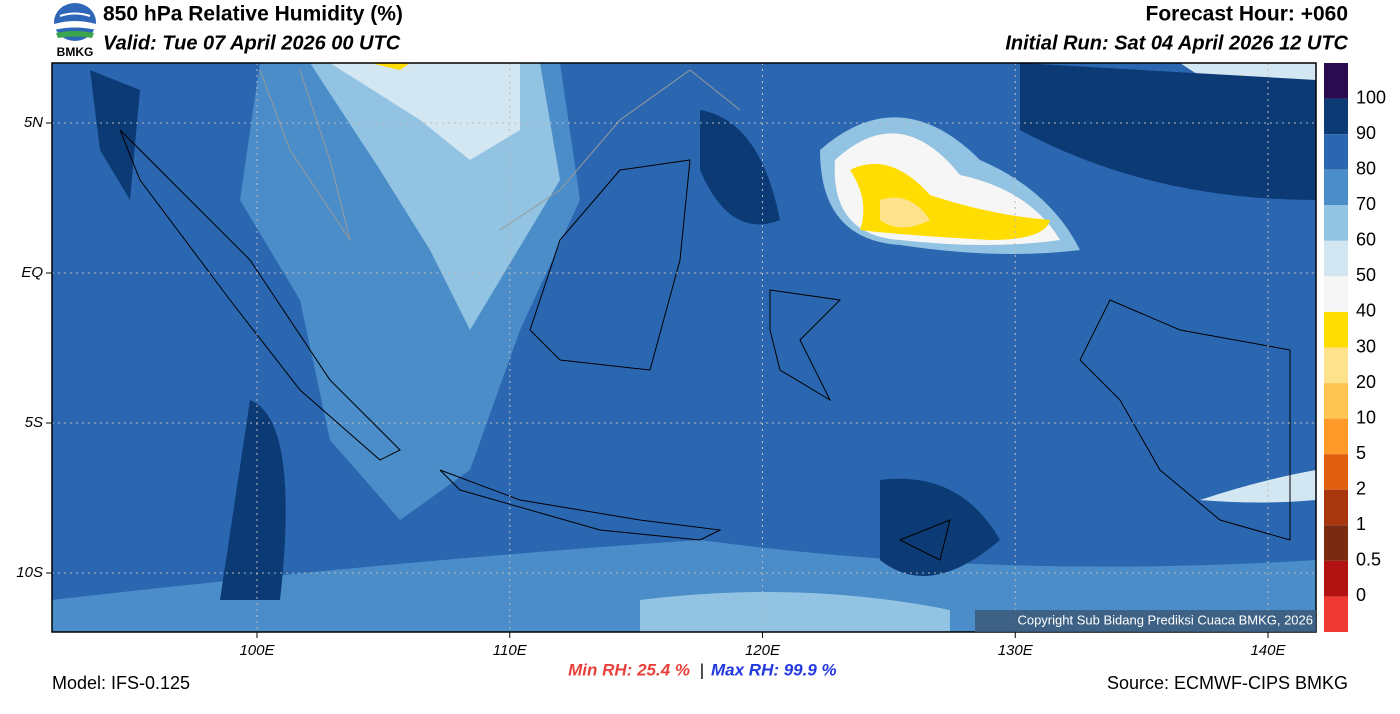 The image size is (1400, 714). Describe the element at coordinates (1247, 14) in the screenshot. I see `forecast-hour: Forecast Hour: +060` at that location.